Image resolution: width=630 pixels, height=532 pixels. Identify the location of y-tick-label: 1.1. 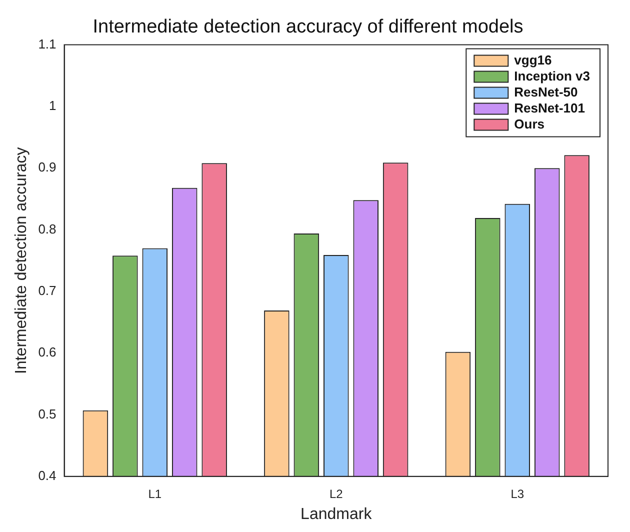
(47, 44).